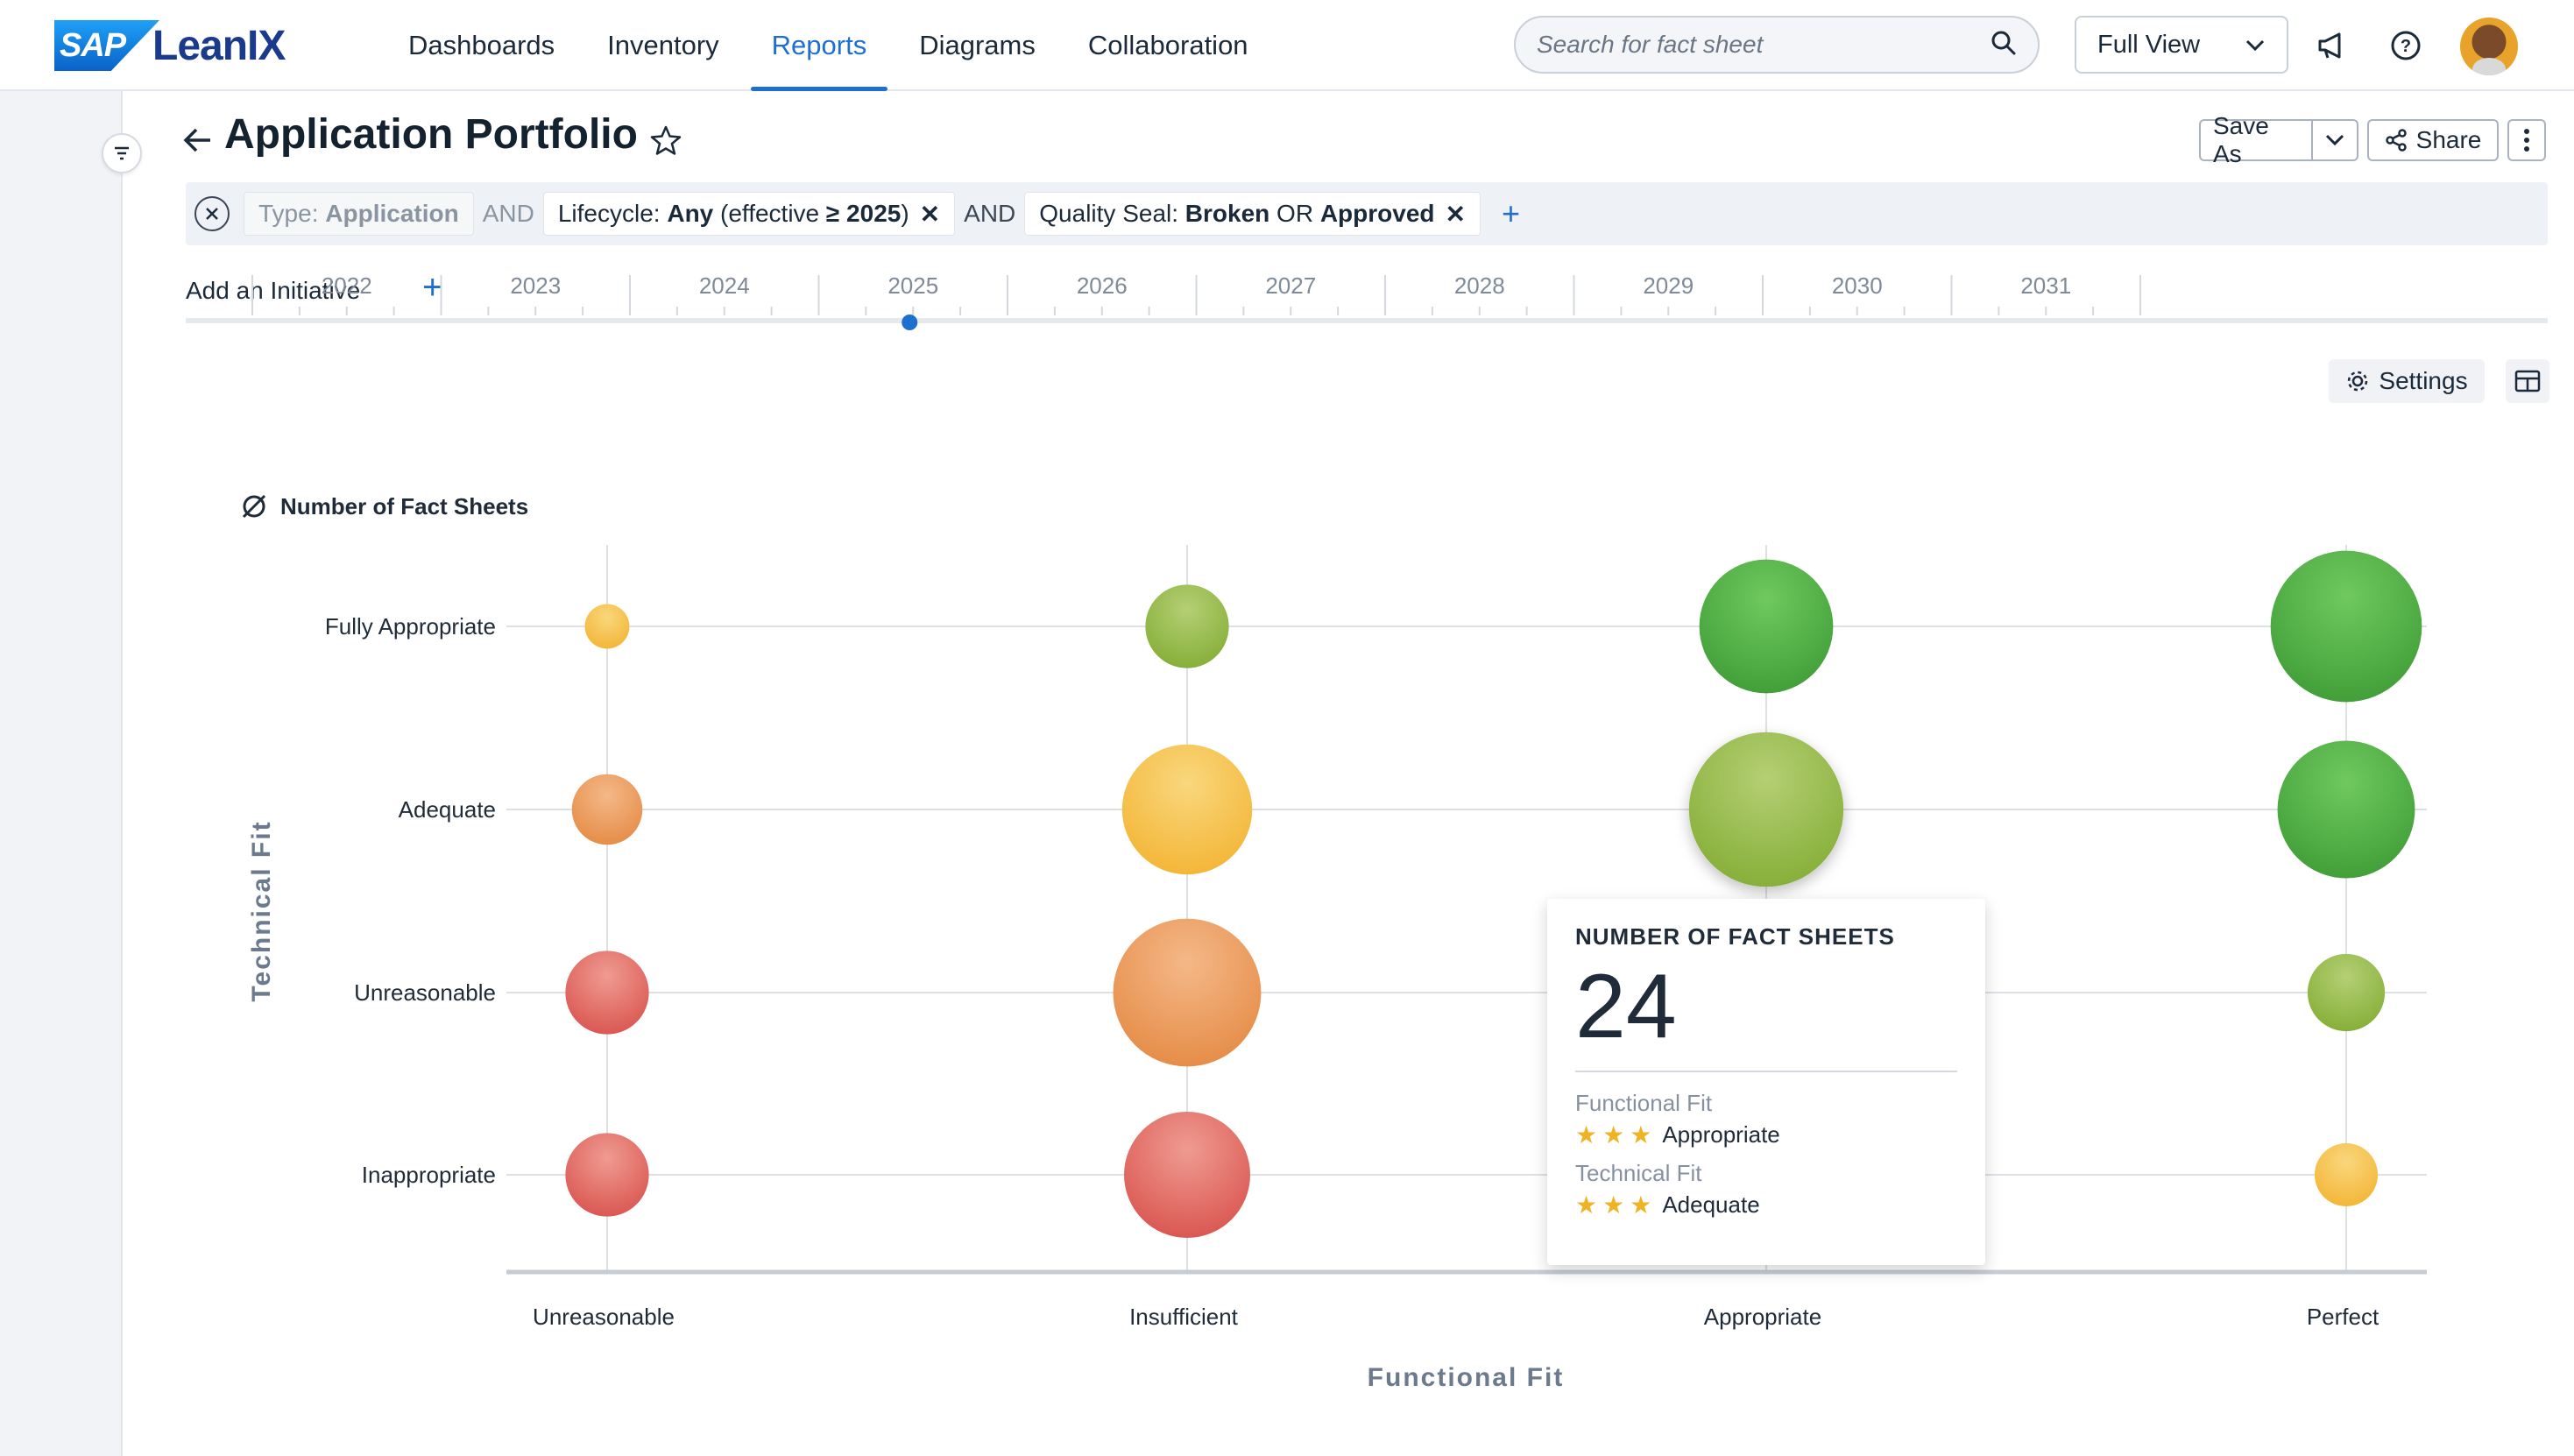 The image size is (2574, 1456). I want to click on filter-type-value: Application, so click(392, 213).